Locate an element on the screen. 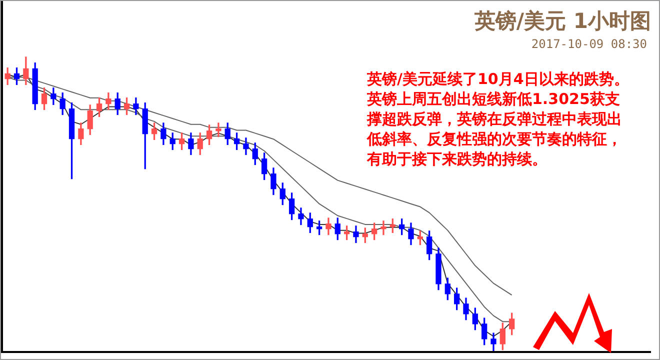 This screenshot has width=660, height=360. text: 2017-10-09 08:30 is located at coordinates (589, 44).